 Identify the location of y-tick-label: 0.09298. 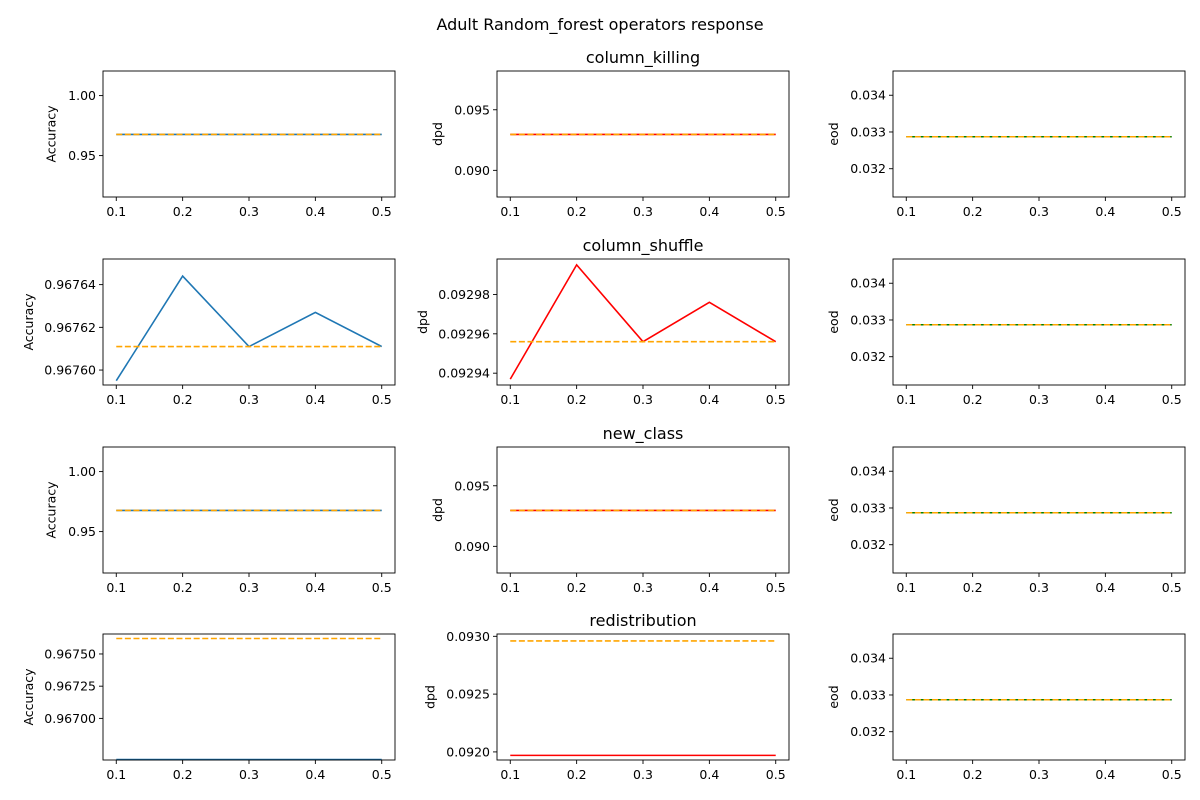
(464, 294).